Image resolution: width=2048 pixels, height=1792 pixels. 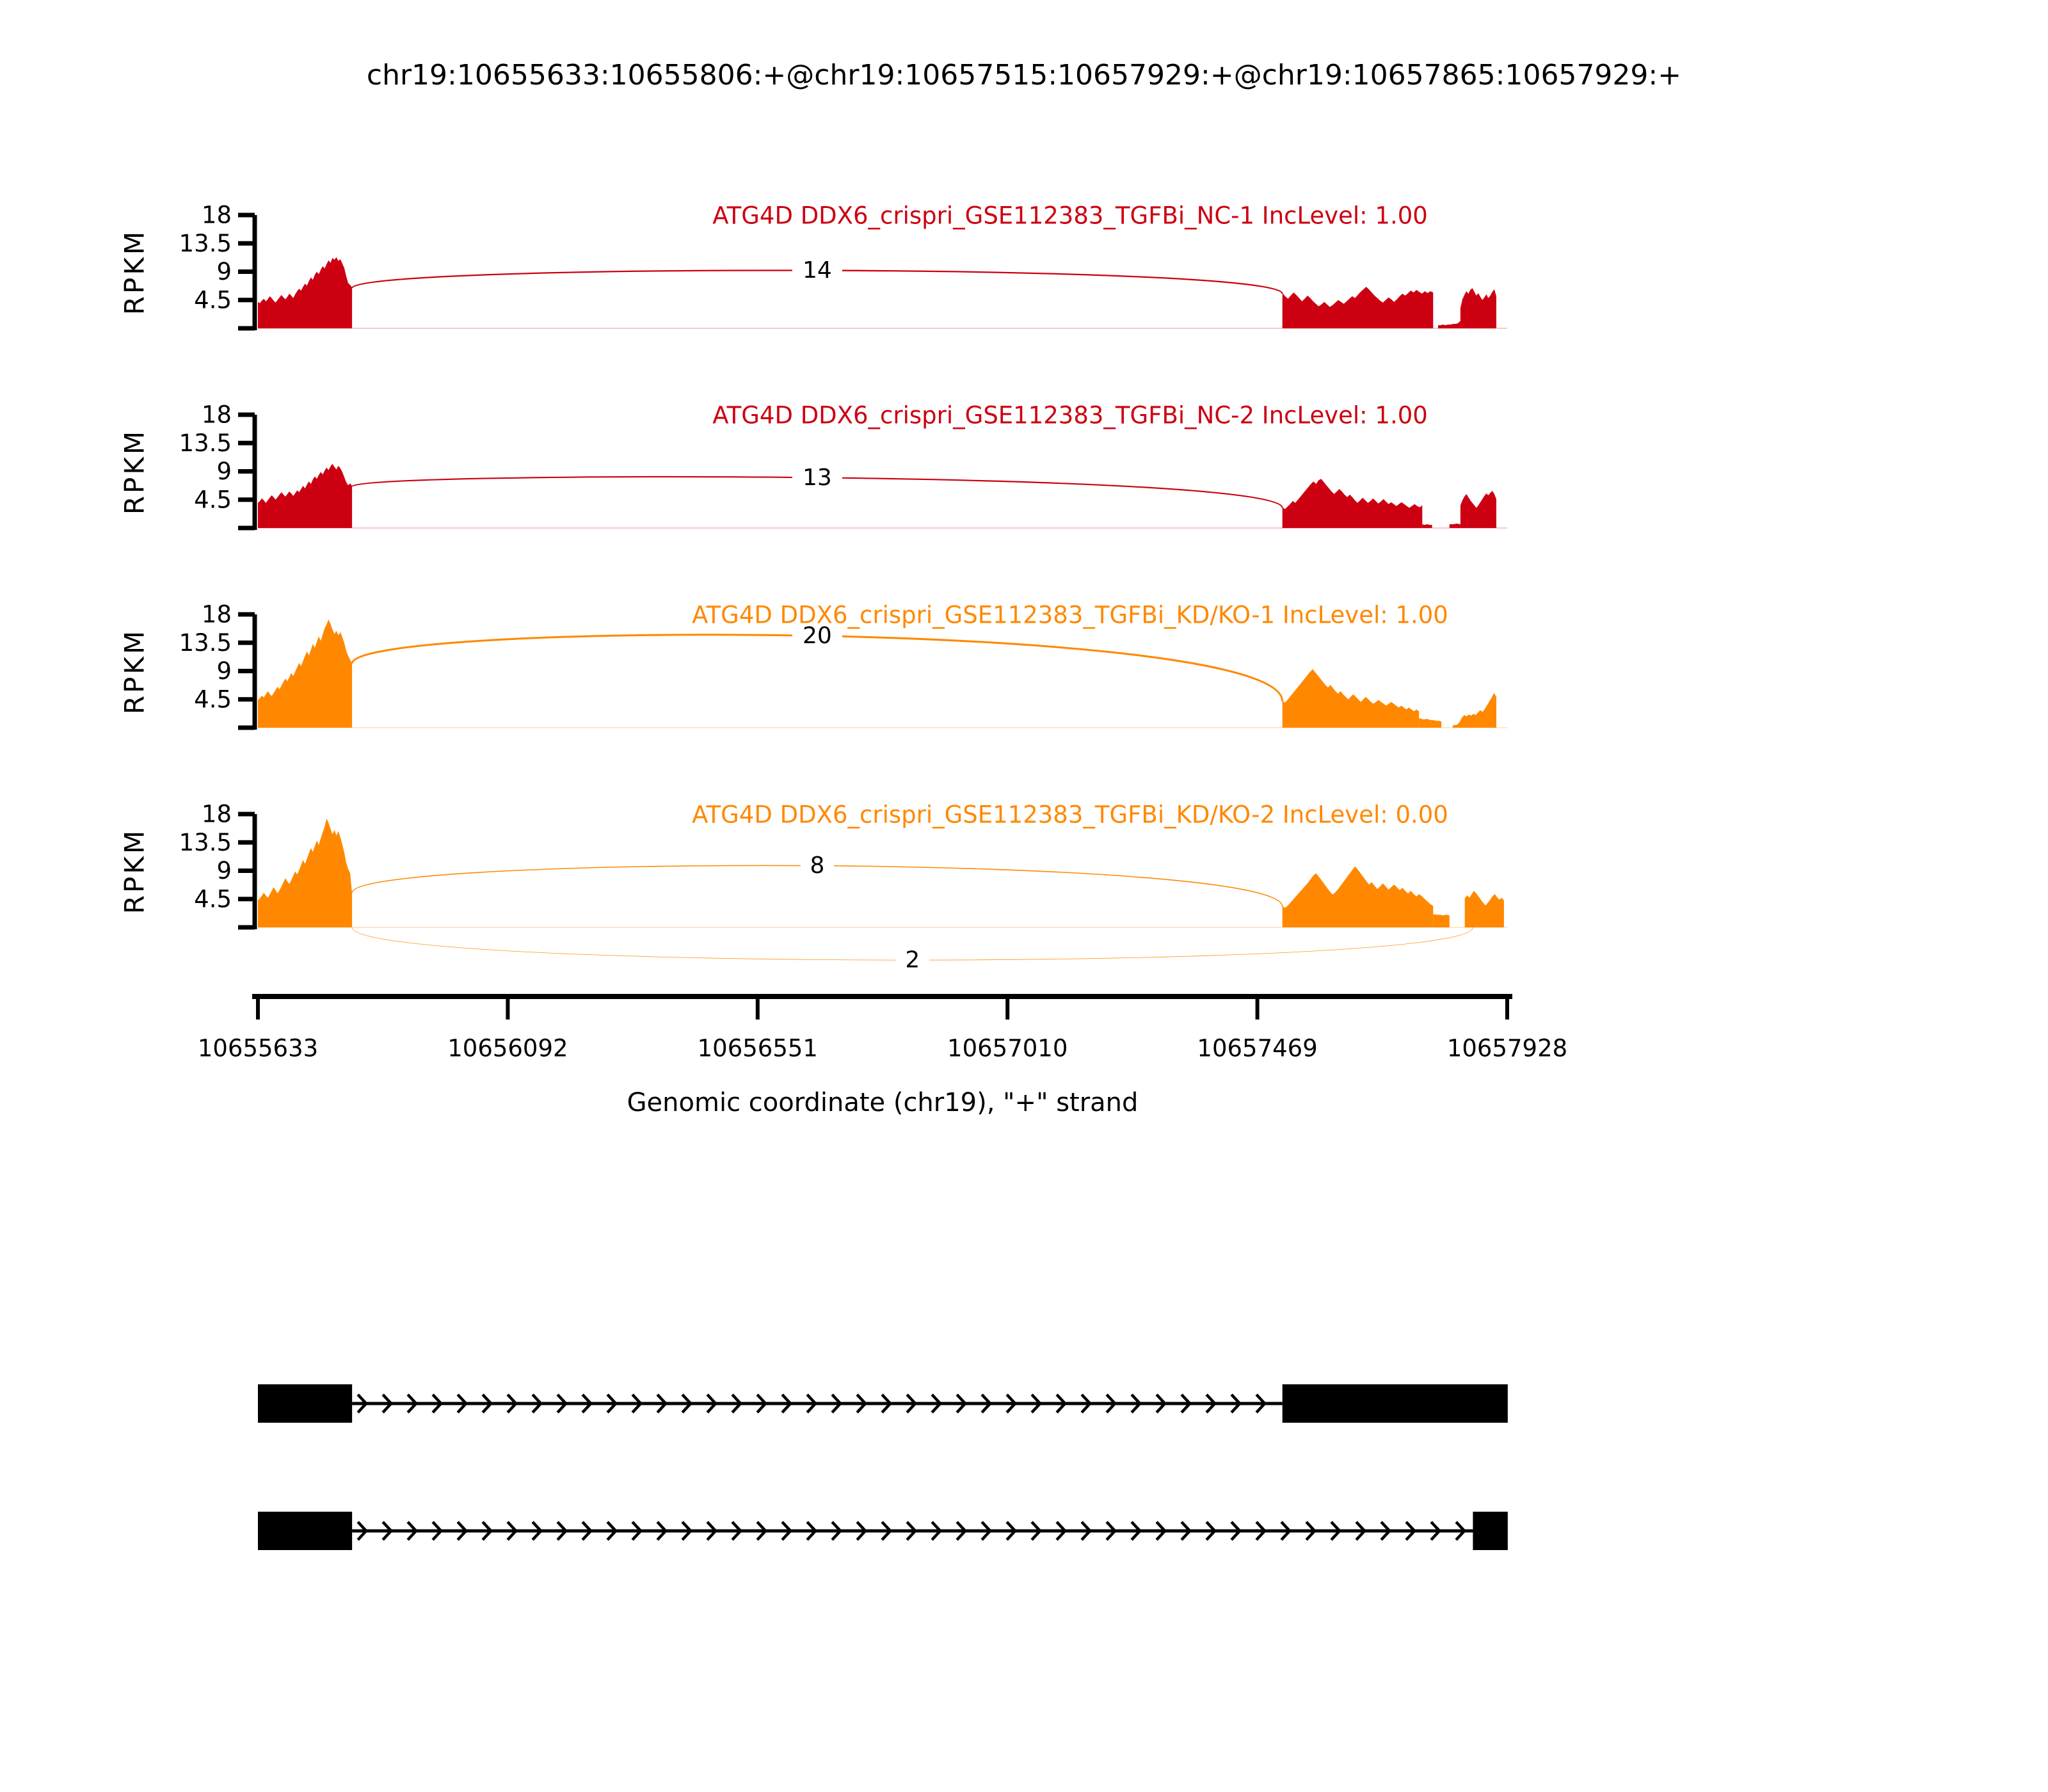 I want to click on x-tick-label: 10656092, so click(x=507, y=1048).